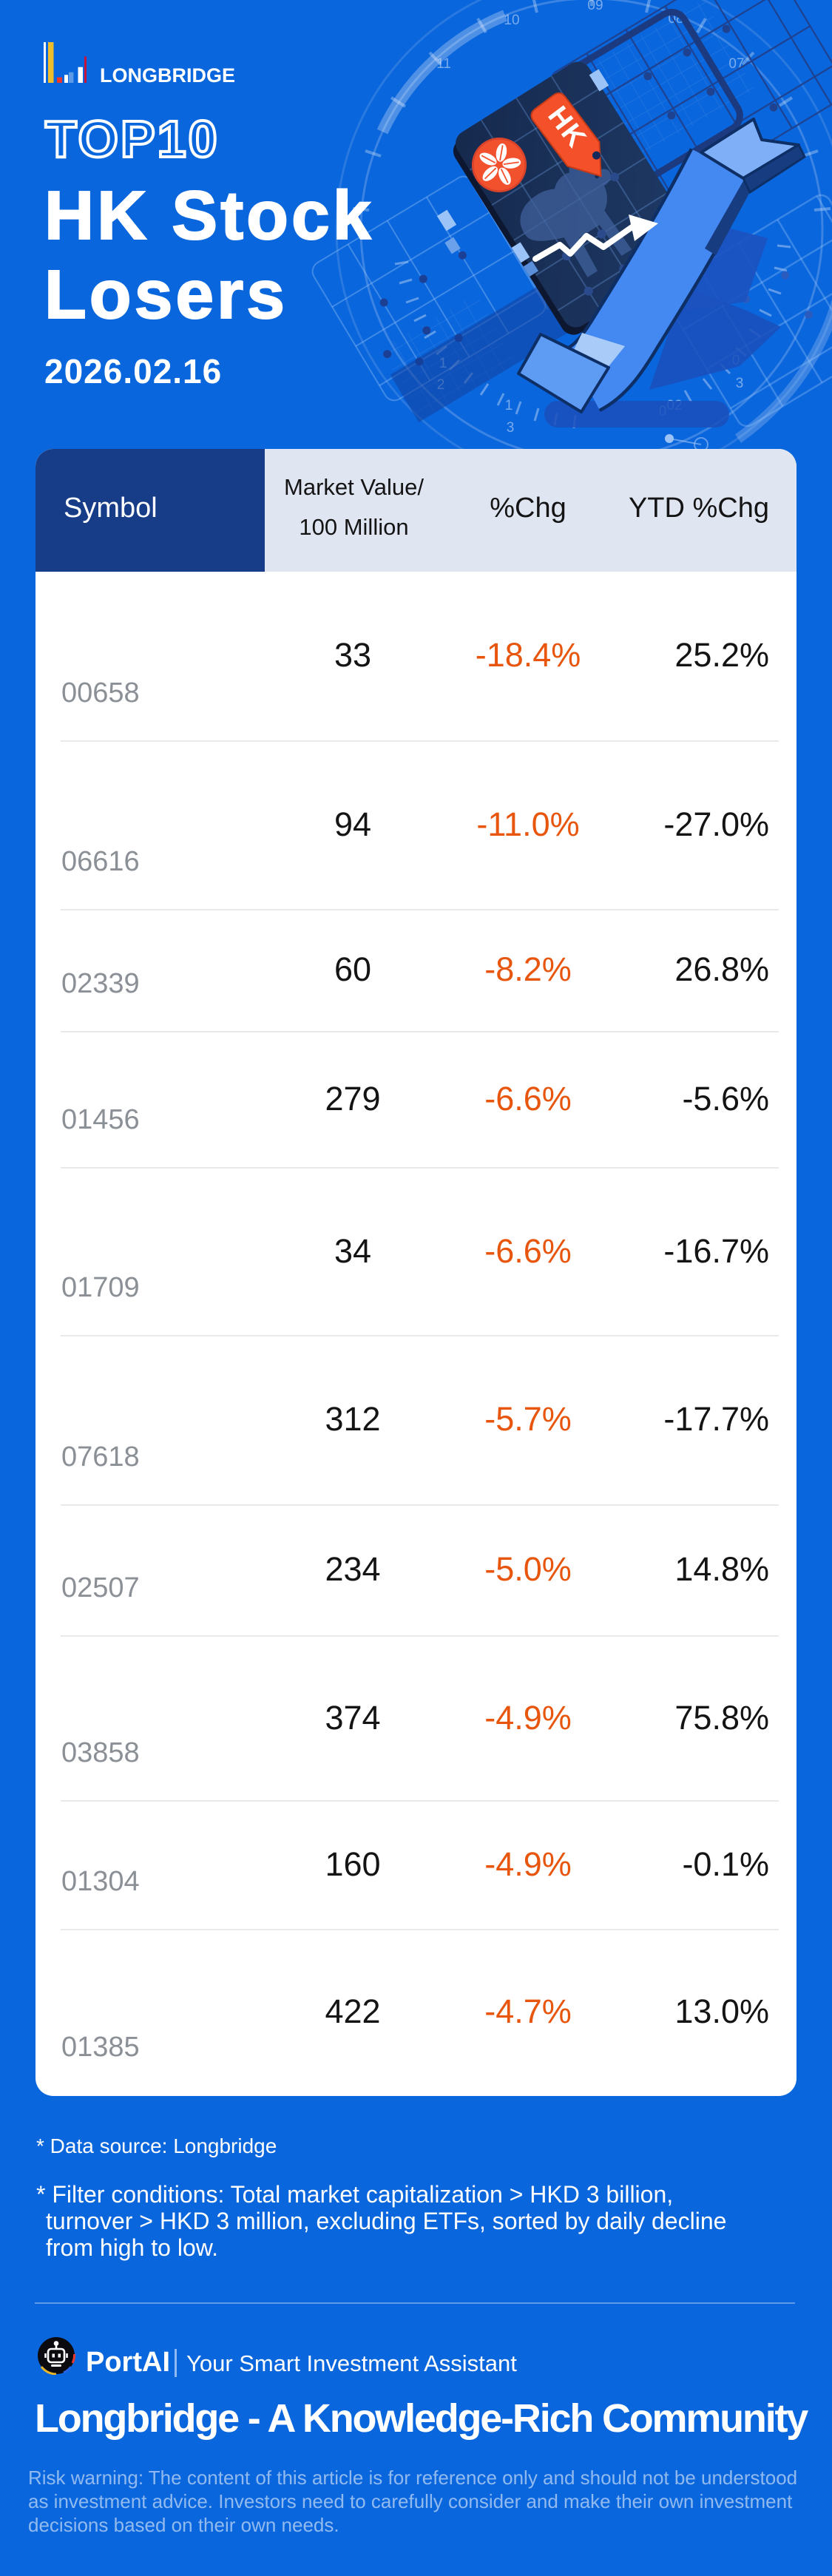 The height and width of the screenshot is (2576, 832). I want to click on svg-text: 10, so click(511, 20).